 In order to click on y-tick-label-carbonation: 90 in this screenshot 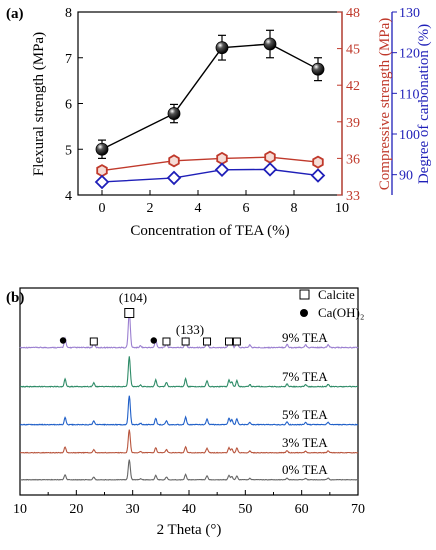, I will do `click(406, 176)`.